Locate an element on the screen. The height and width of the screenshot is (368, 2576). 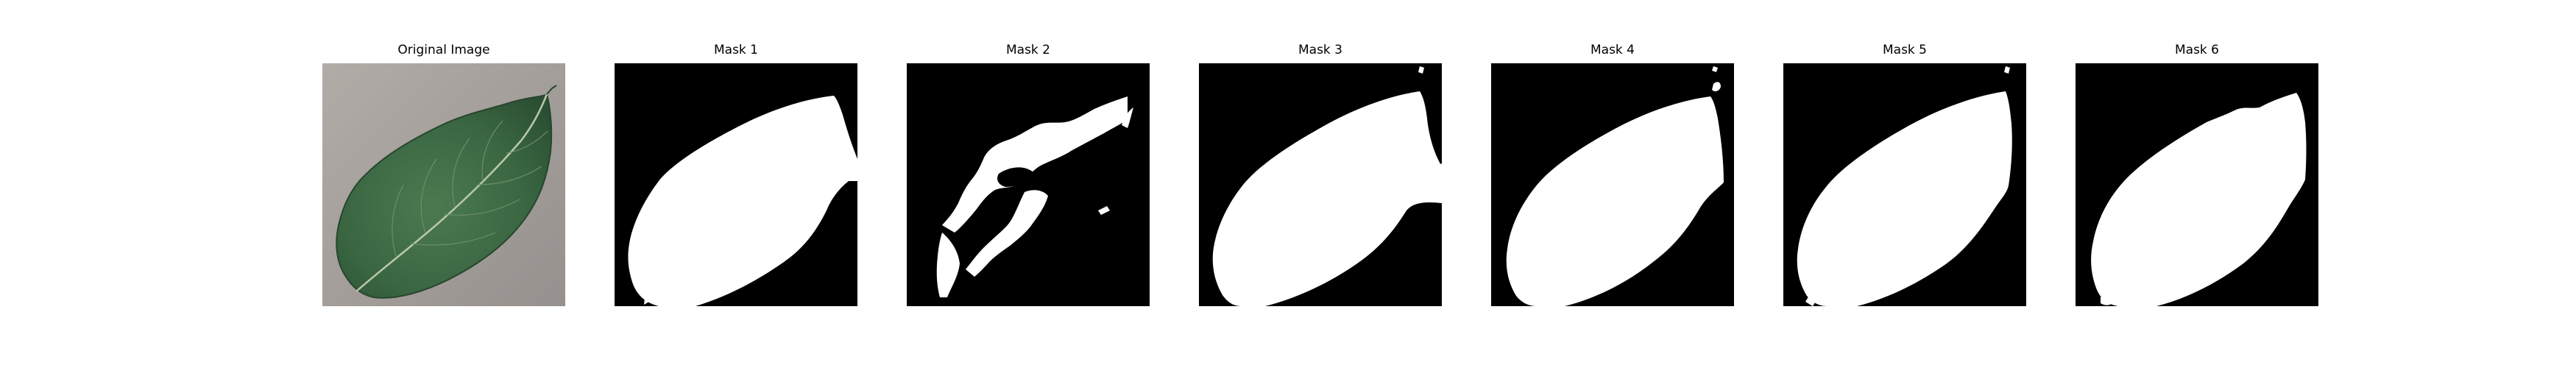
original-image is located at coordinates (444, 184).